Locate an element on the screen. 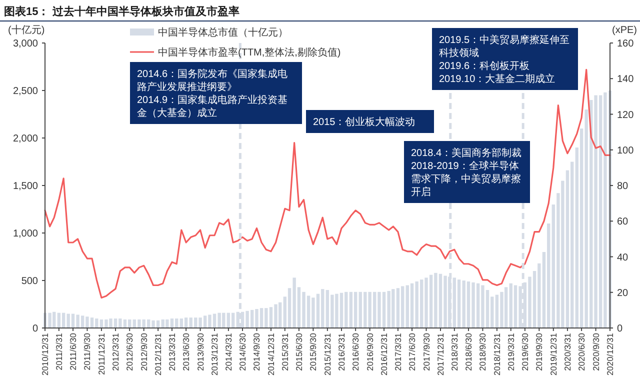 The image size is (640, 379). x-tick-label: 2014/6/30 is located at coordinates (243, 351).